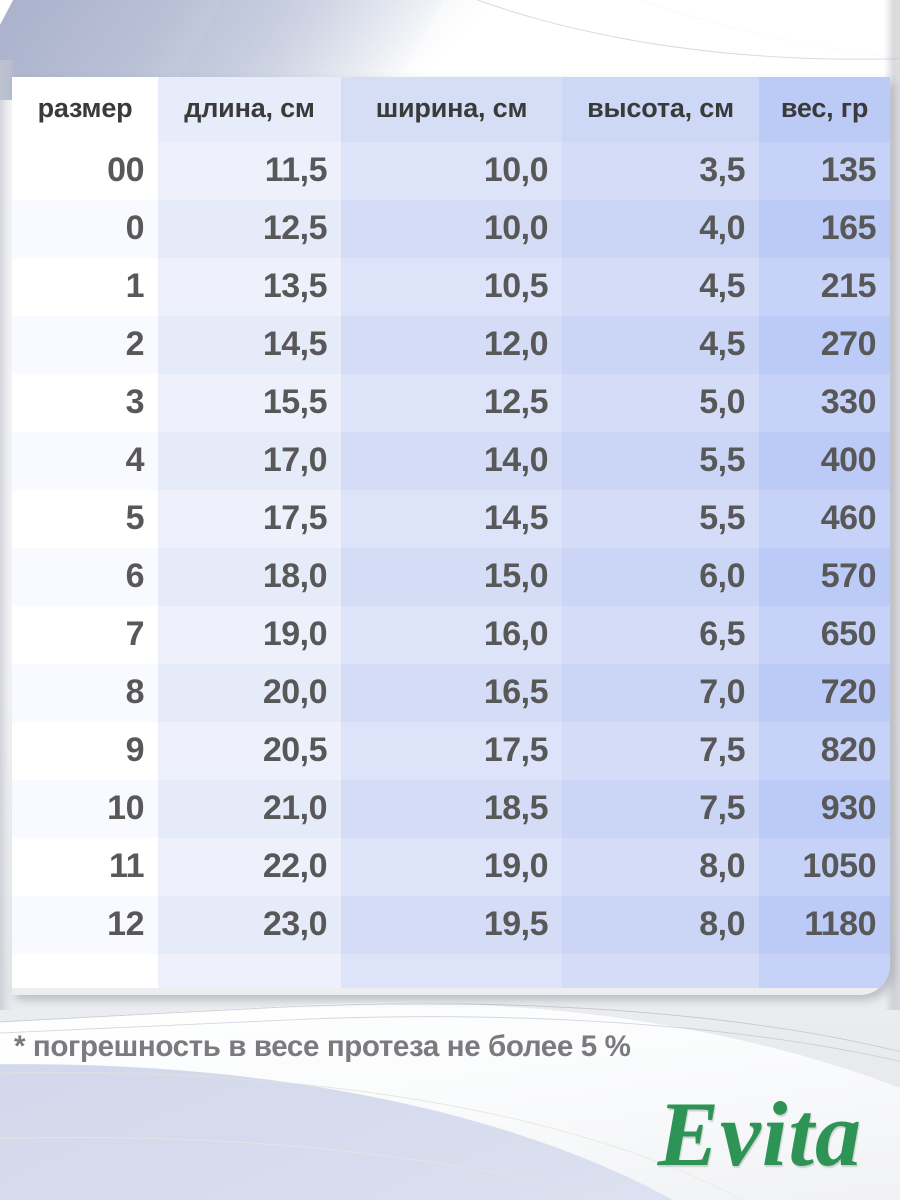  I want to click on table-row: 8 20,0 16,5 7,0 720, so click(451, 693).